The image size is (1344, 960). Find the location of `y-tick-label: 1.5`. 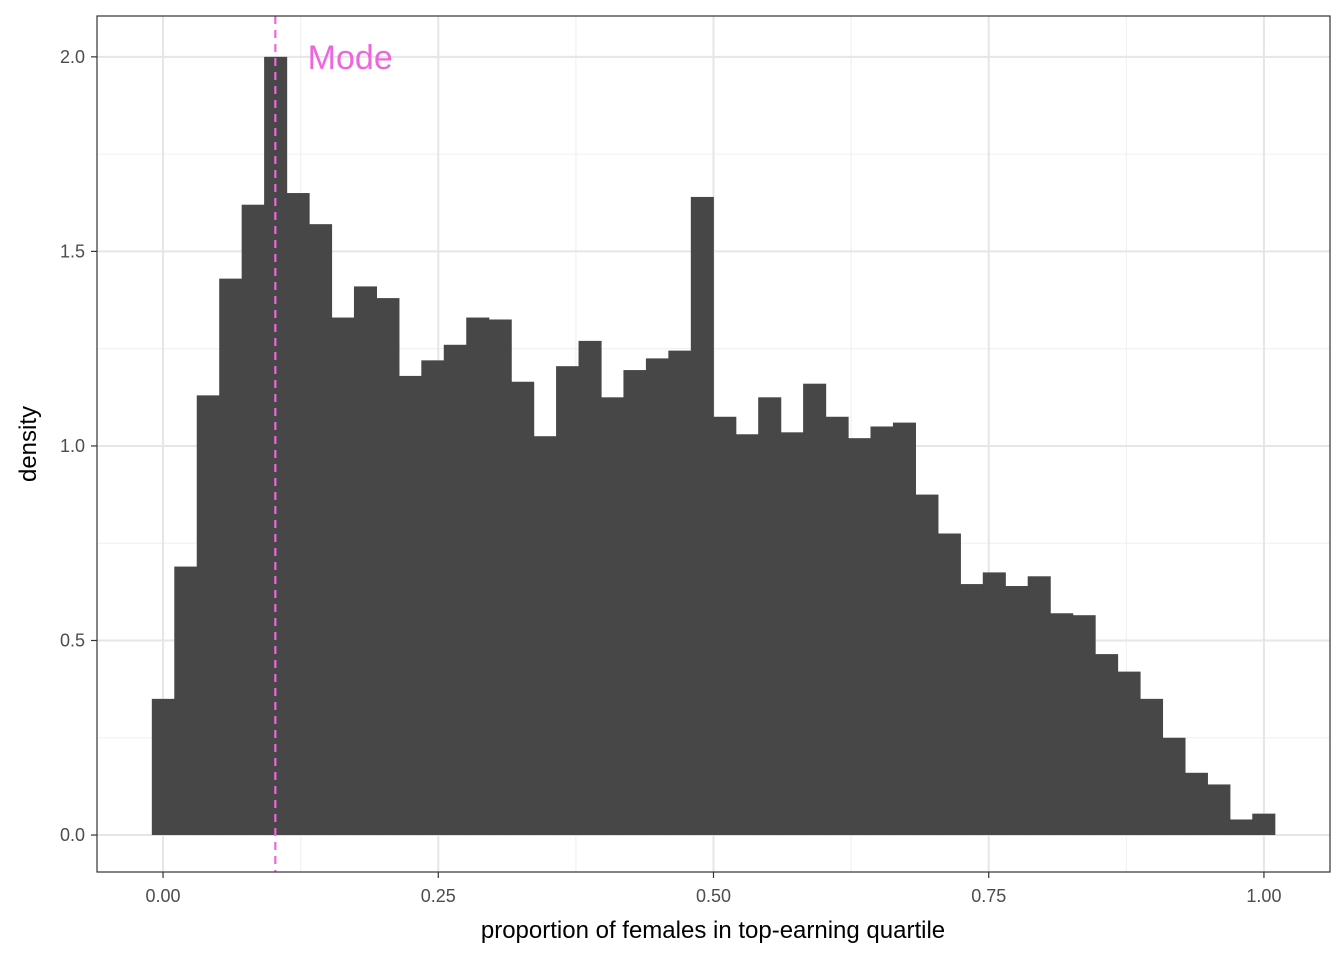

y-tick-label: 1.5 is located at coordinates (72, 251).